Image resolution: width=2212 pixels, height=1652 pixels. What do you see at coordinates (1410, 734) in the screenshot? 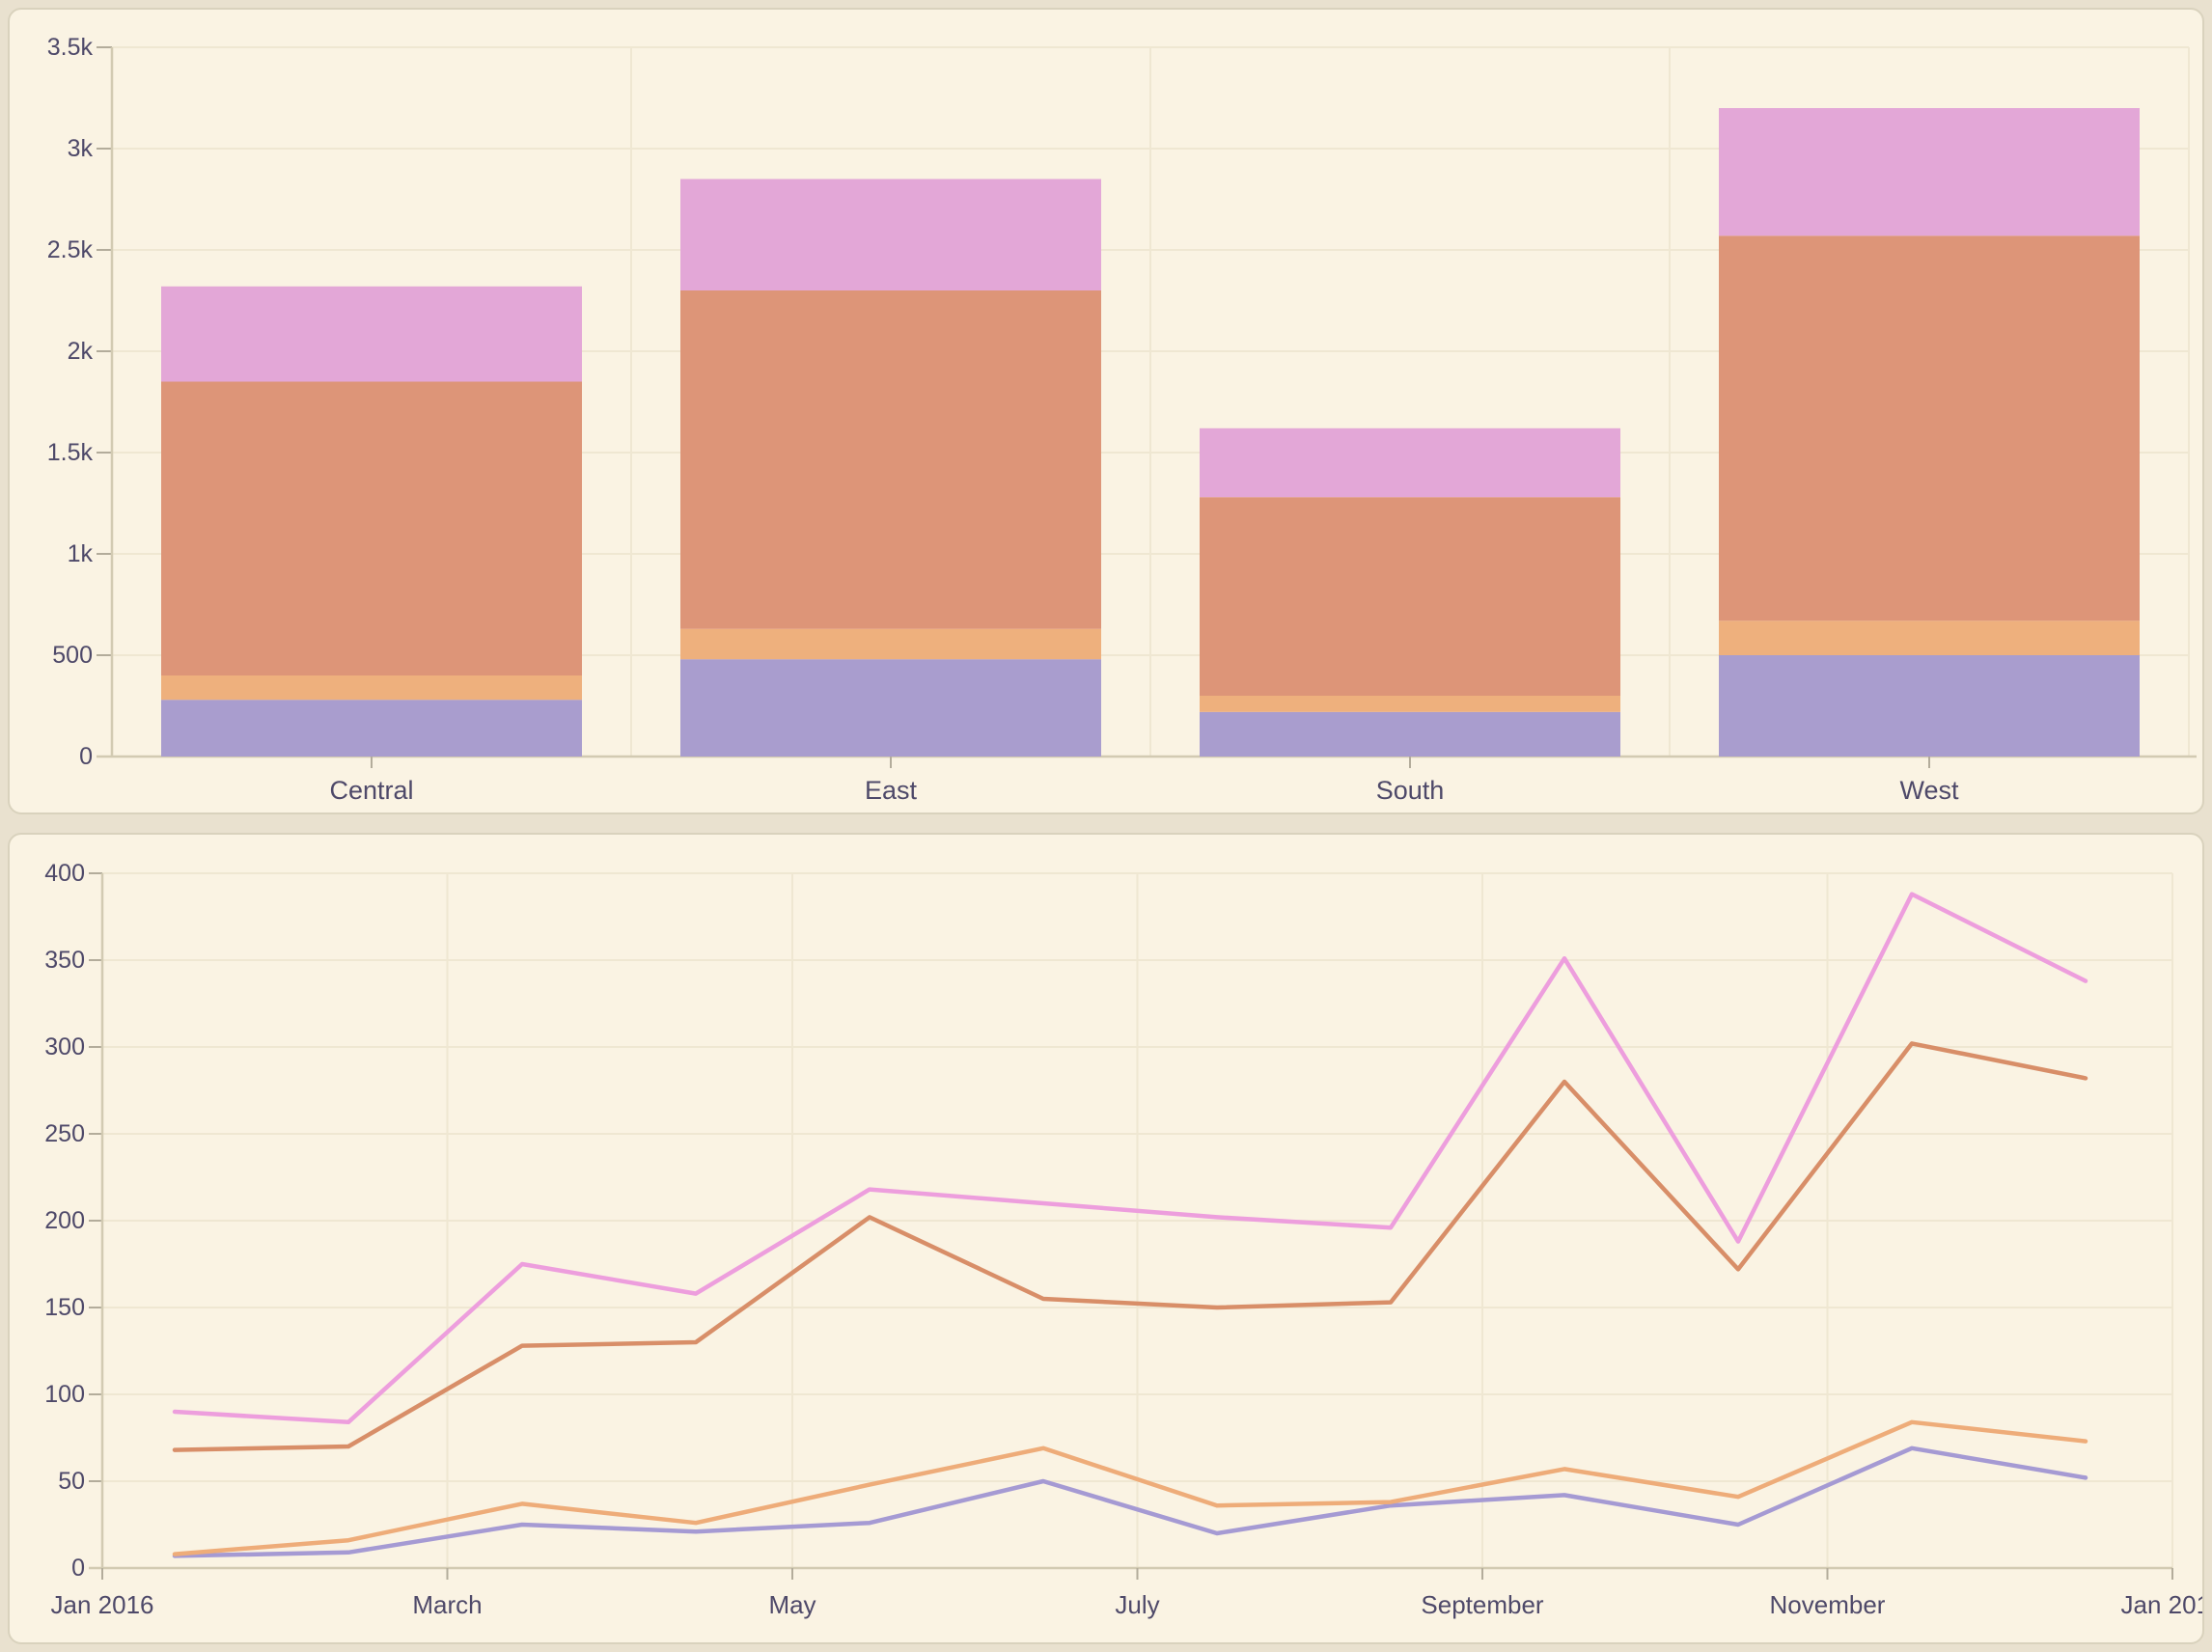
I see `bar-segment-south-segment-purple` at bounding box center [1410, 734].